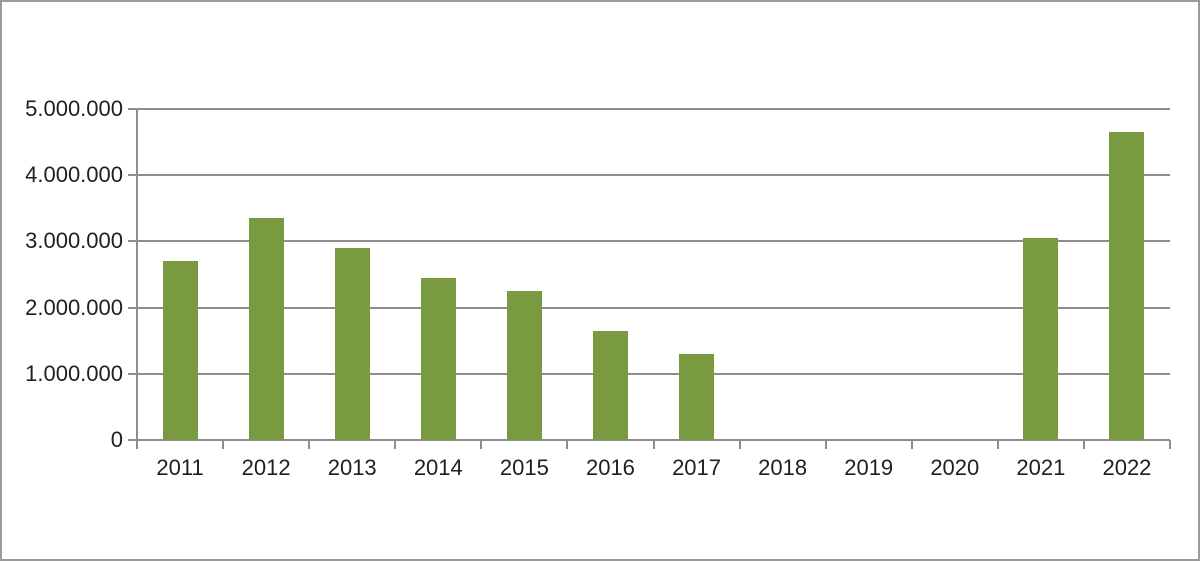  Describe the element at coordinates (74, 241) in the screenshot. I see `y-axis-label: 3.000.000` at that location.